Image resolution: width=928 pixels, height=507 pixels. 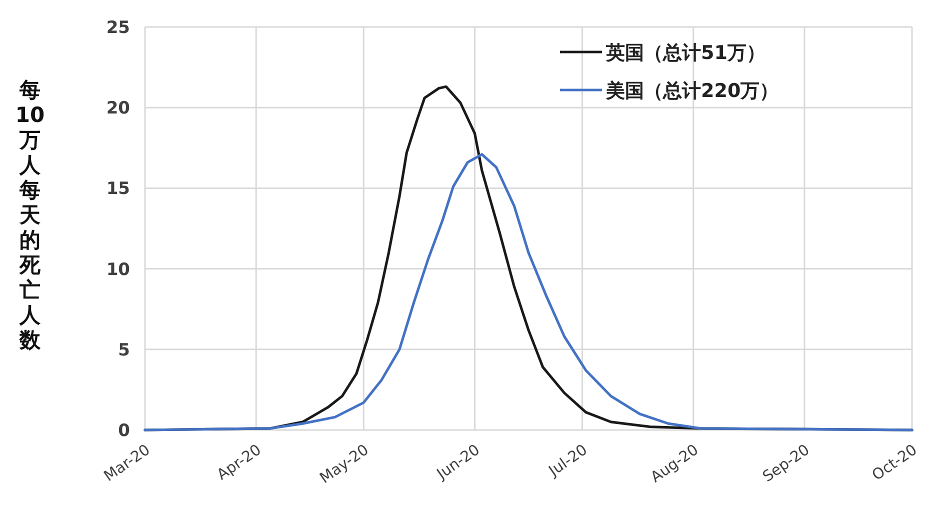 I want to click on y-tick-label: 10, so click(x=118, y=270).